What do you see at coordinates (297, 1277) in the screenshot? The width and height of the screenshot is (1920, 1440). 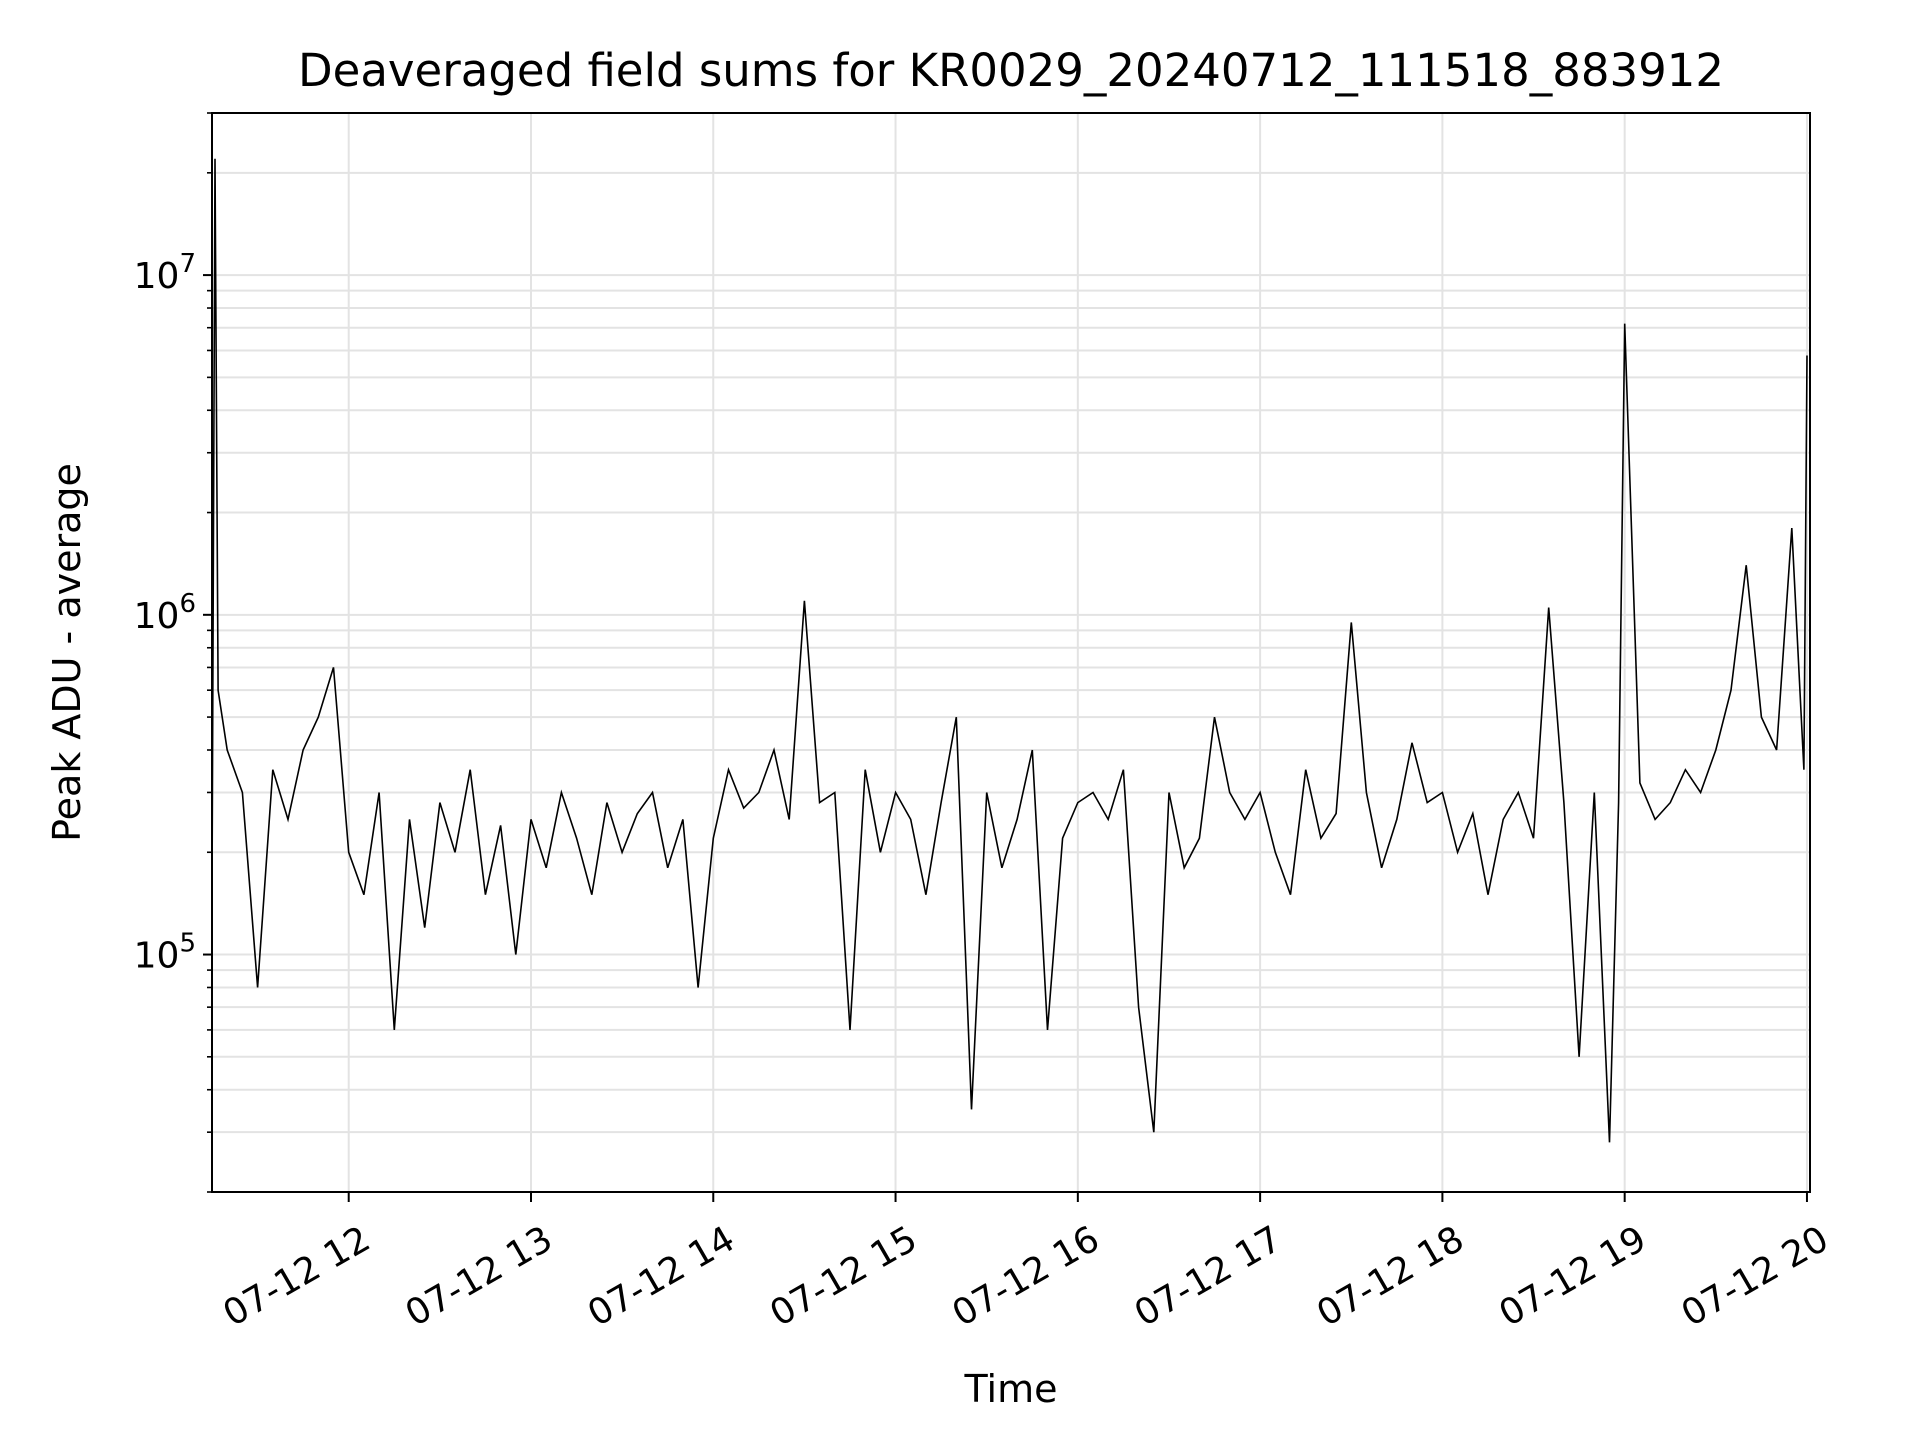 I see `x-tick-label: 07-12 12` at bounding box center [297, 1277].